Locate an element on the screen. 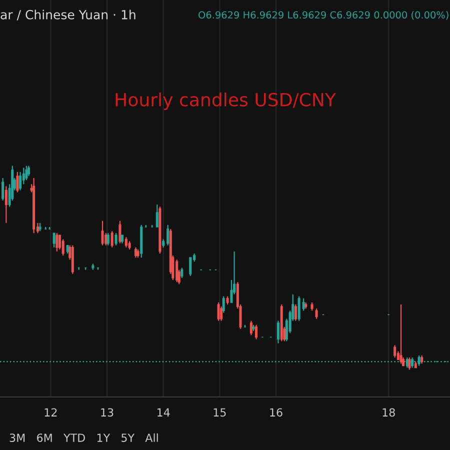 The width and height of the screenshot is (450, 450). text: O6.9629 H6.9629 L6.9629 C6.9629 0.0000 (0.00%) is located at coordinates (323, 15).